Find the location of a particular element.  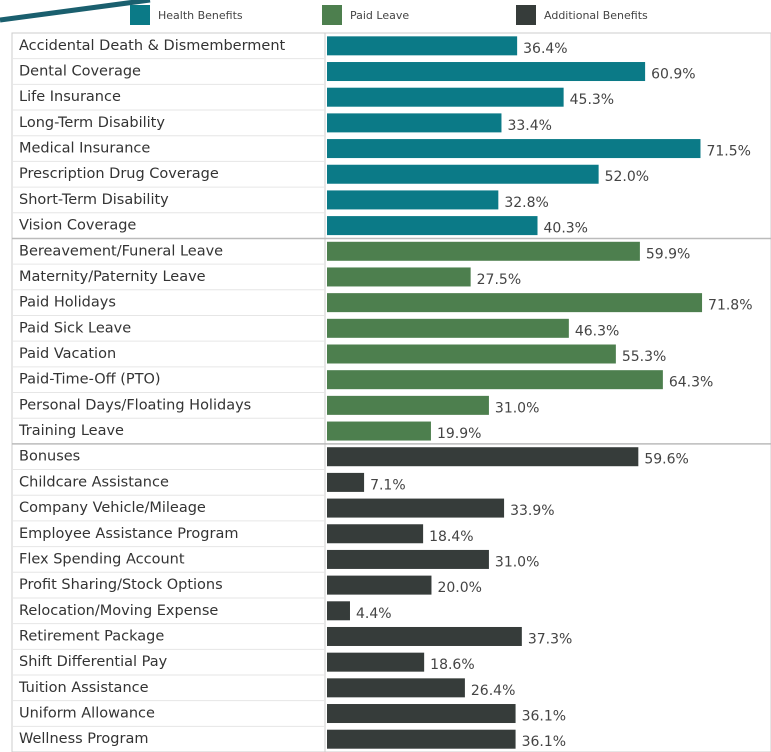

value-label: 33.4% is located at coordinates (529, 126).